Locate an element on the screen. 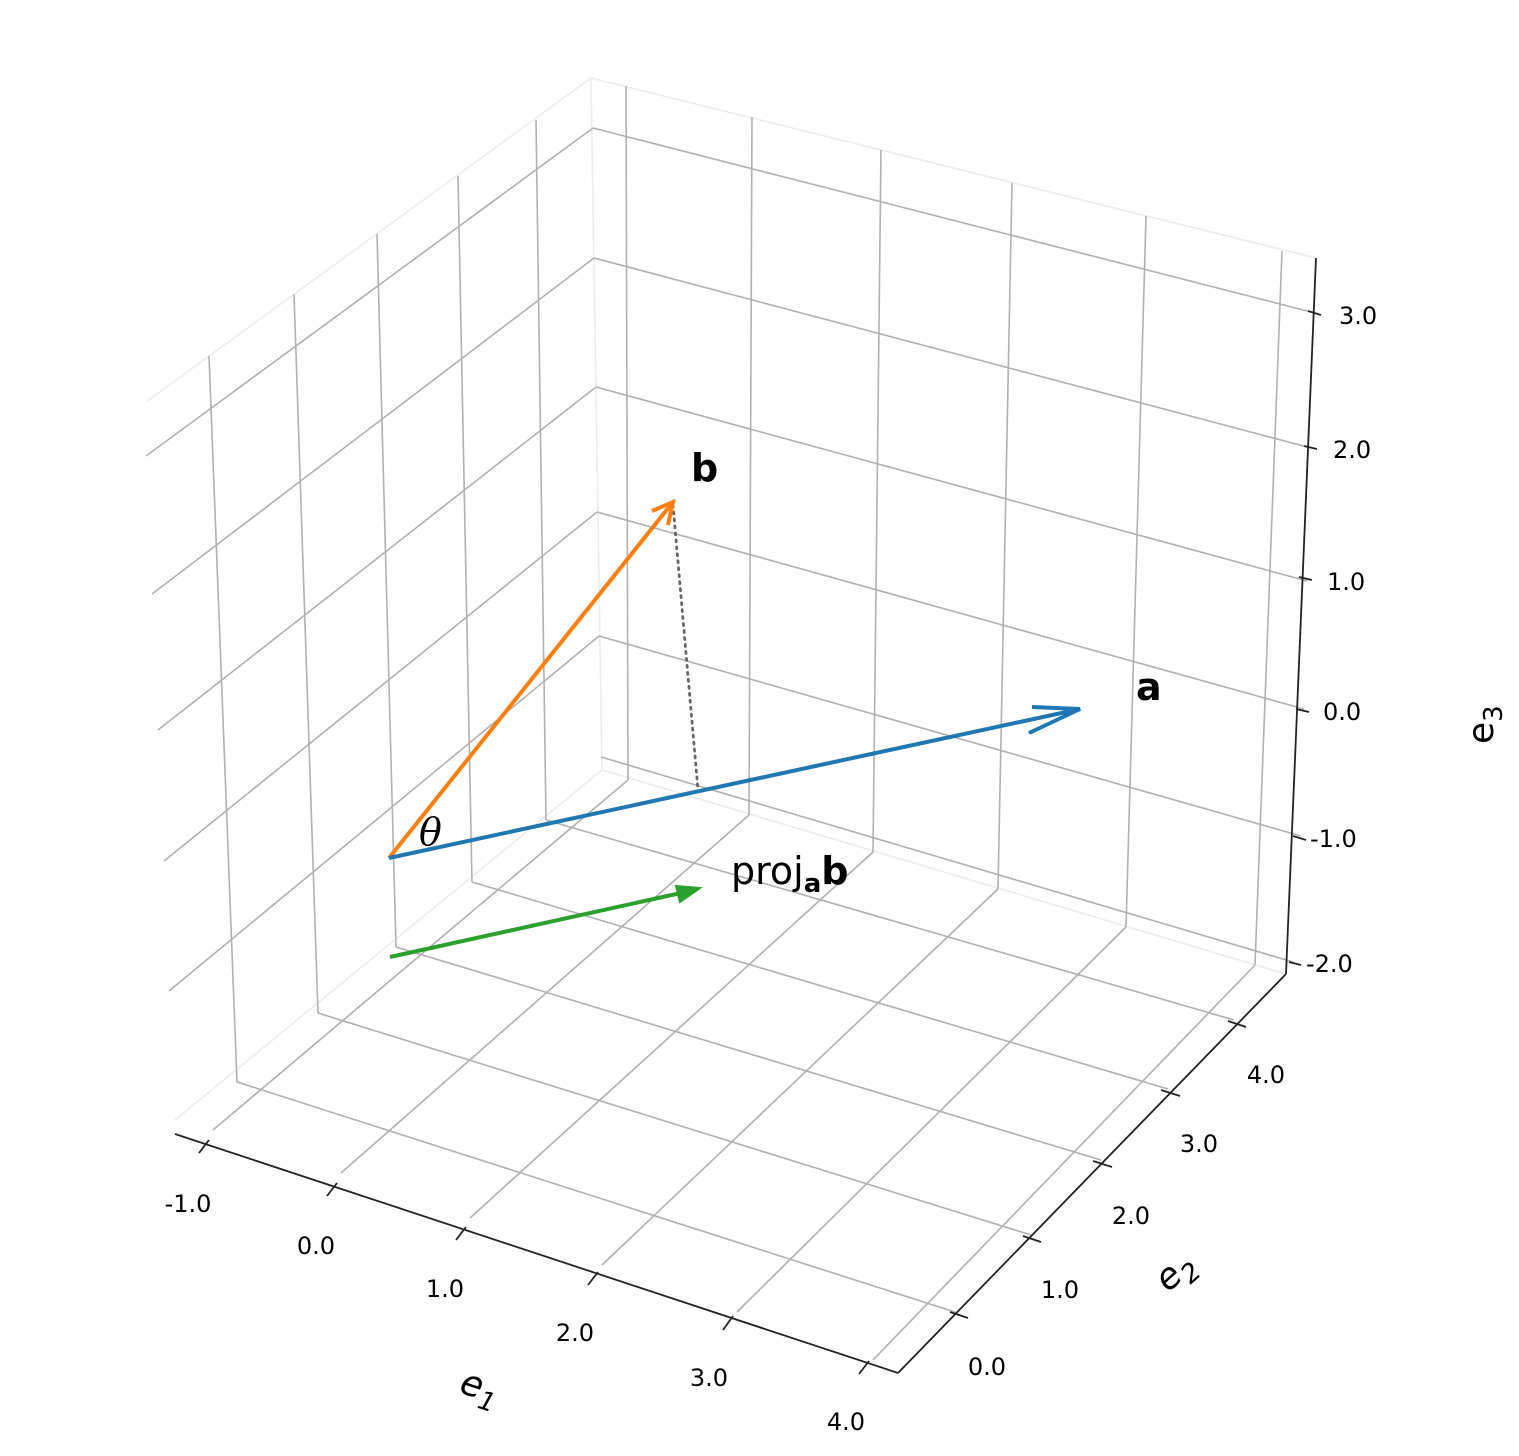  z-tick-label-5: 3.0 is located at coordinates (1358, 316).